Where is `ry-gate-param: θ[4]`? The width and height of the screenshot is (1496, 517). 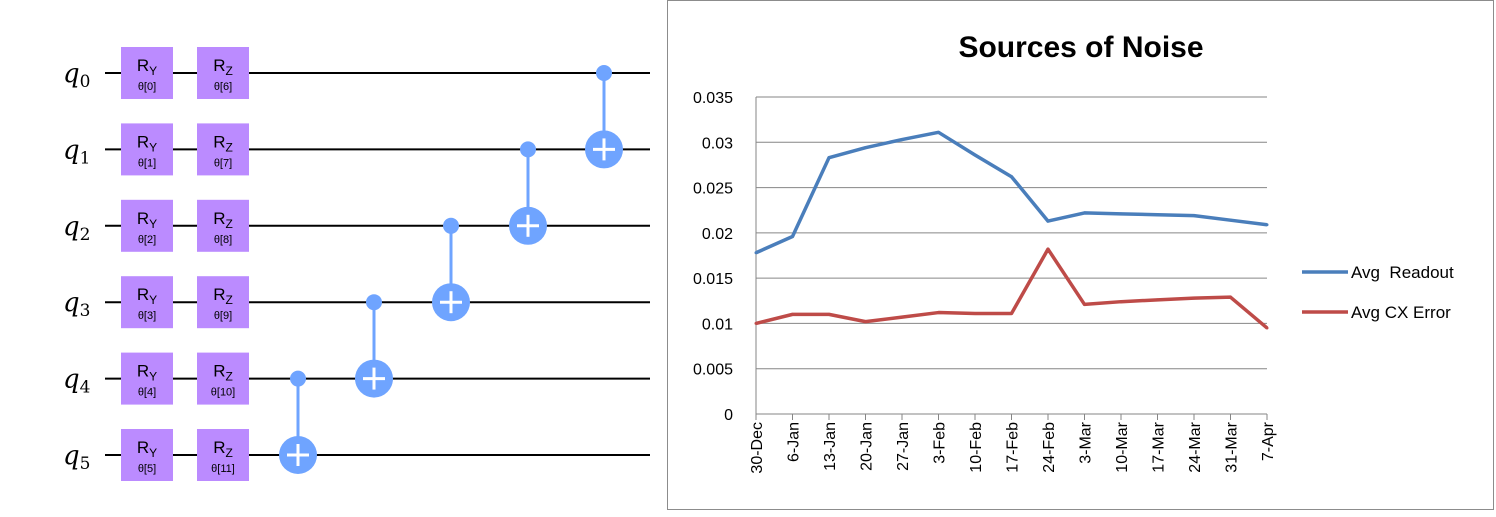 ry-gate-param: θ[4] is located at coordinates (147, 393).